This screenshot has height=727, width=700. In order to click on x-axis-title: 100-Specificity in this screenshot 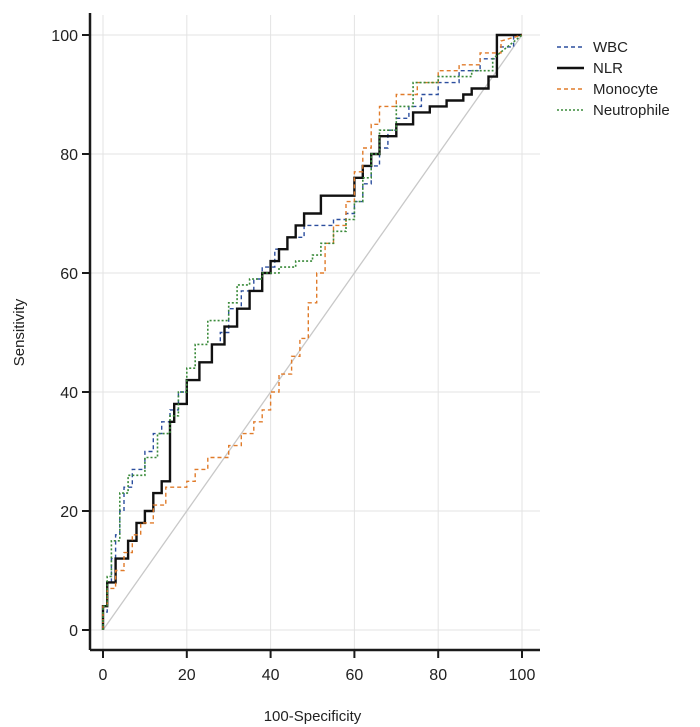, I will do `click(313, 716)`.